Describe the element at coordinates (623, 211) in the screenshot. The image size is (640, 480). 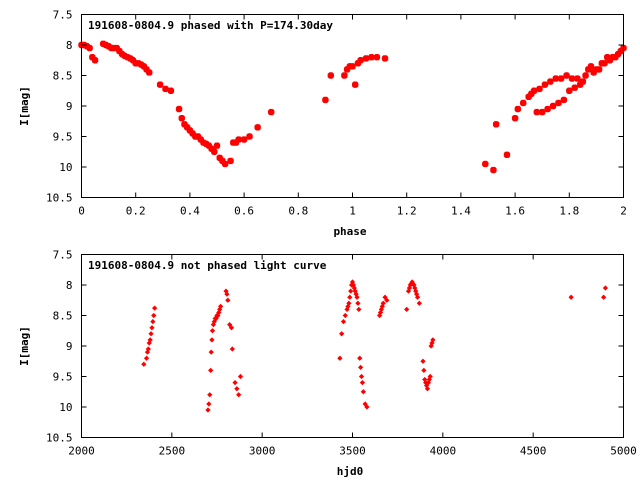
I see `phased-x-tick-label: 2` at that location.